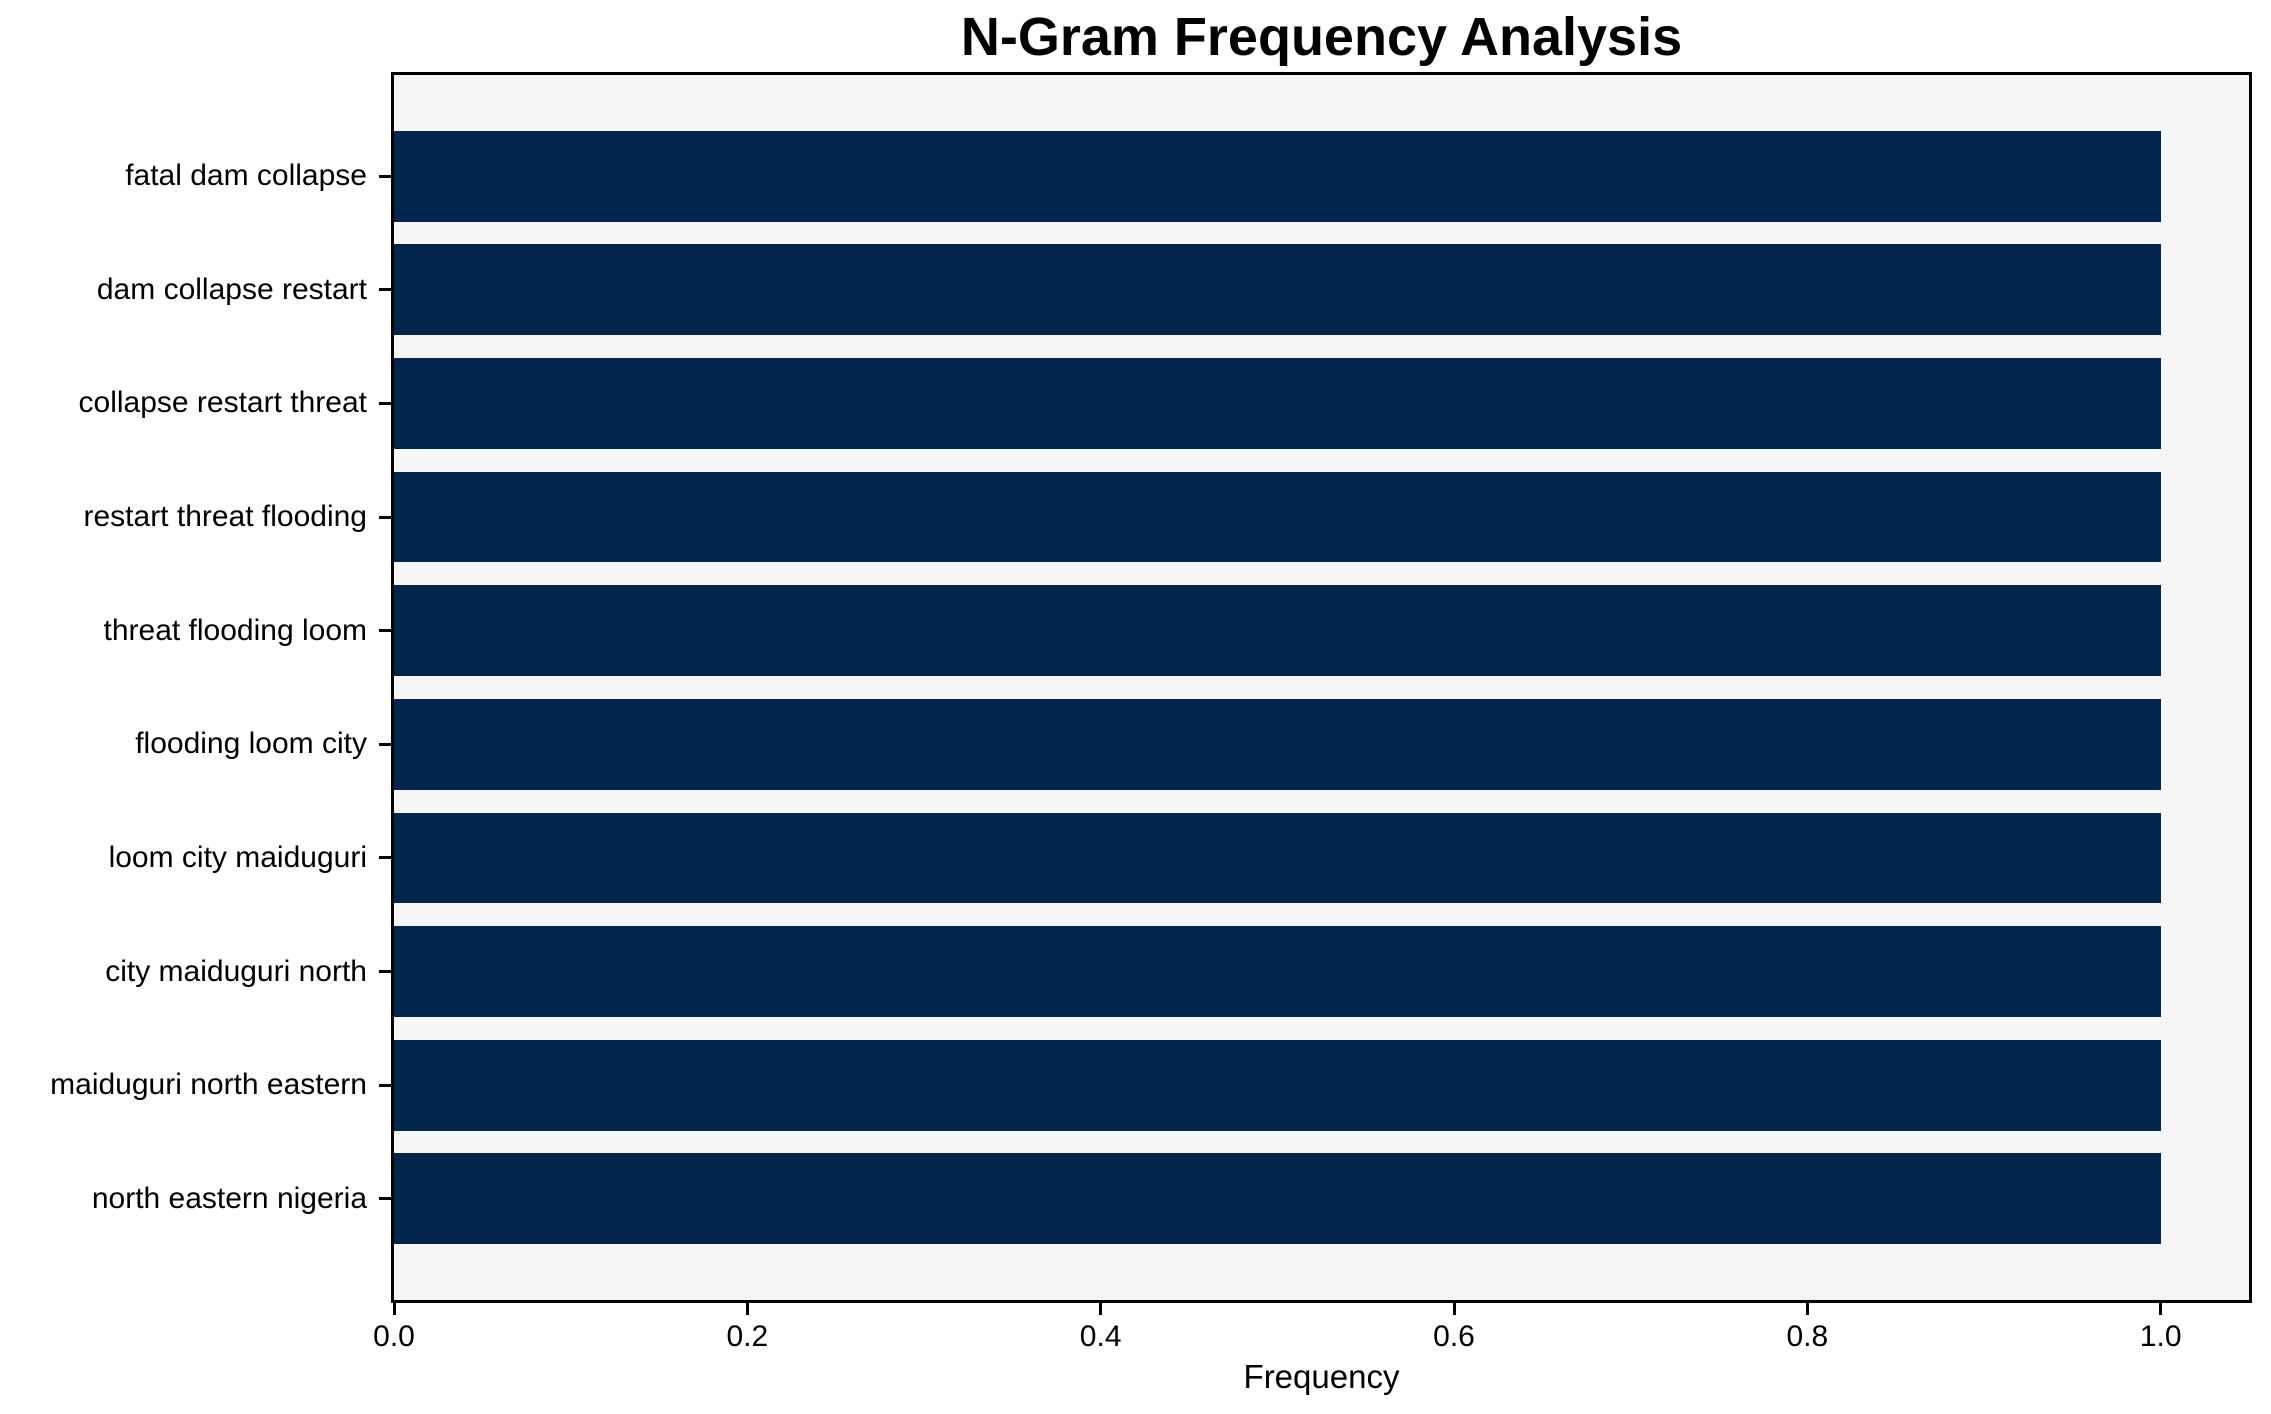 The image size is (2271, 1414). What do you see at coordinates (225, 517) in the screenshot?
I see `y-tick-label: restart threat flooding` at bounding box center [225, 517].